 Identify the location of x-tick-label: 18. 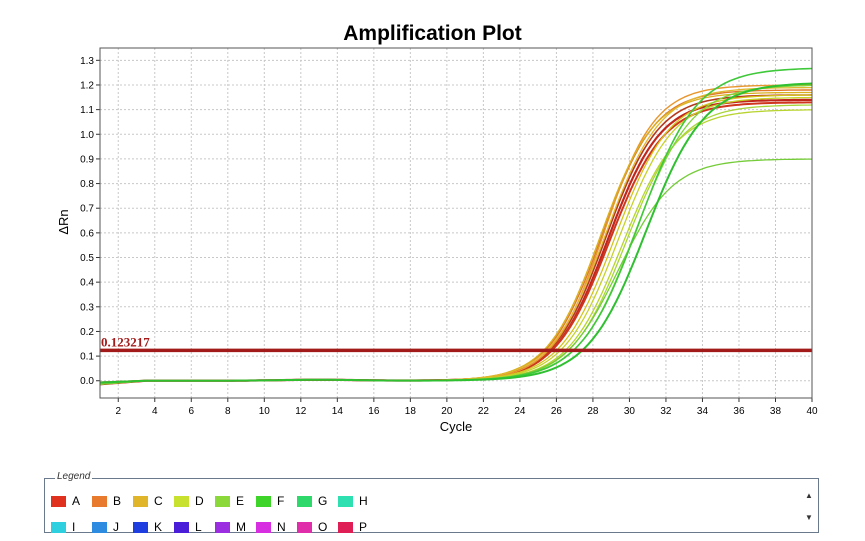
(411, 411).